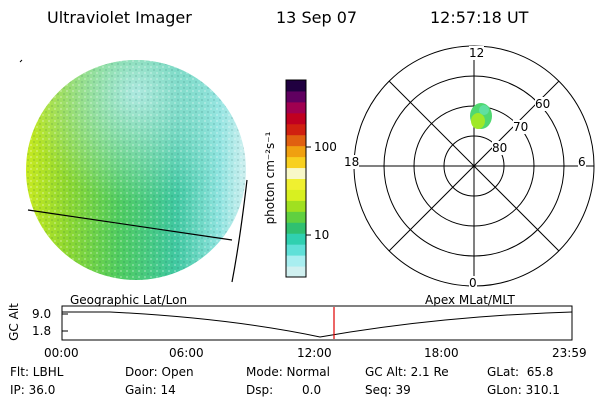  Describe the element at coordinates (42, 331) in the screenshot. I see `y-tick-1-8: 1.8` at that location.